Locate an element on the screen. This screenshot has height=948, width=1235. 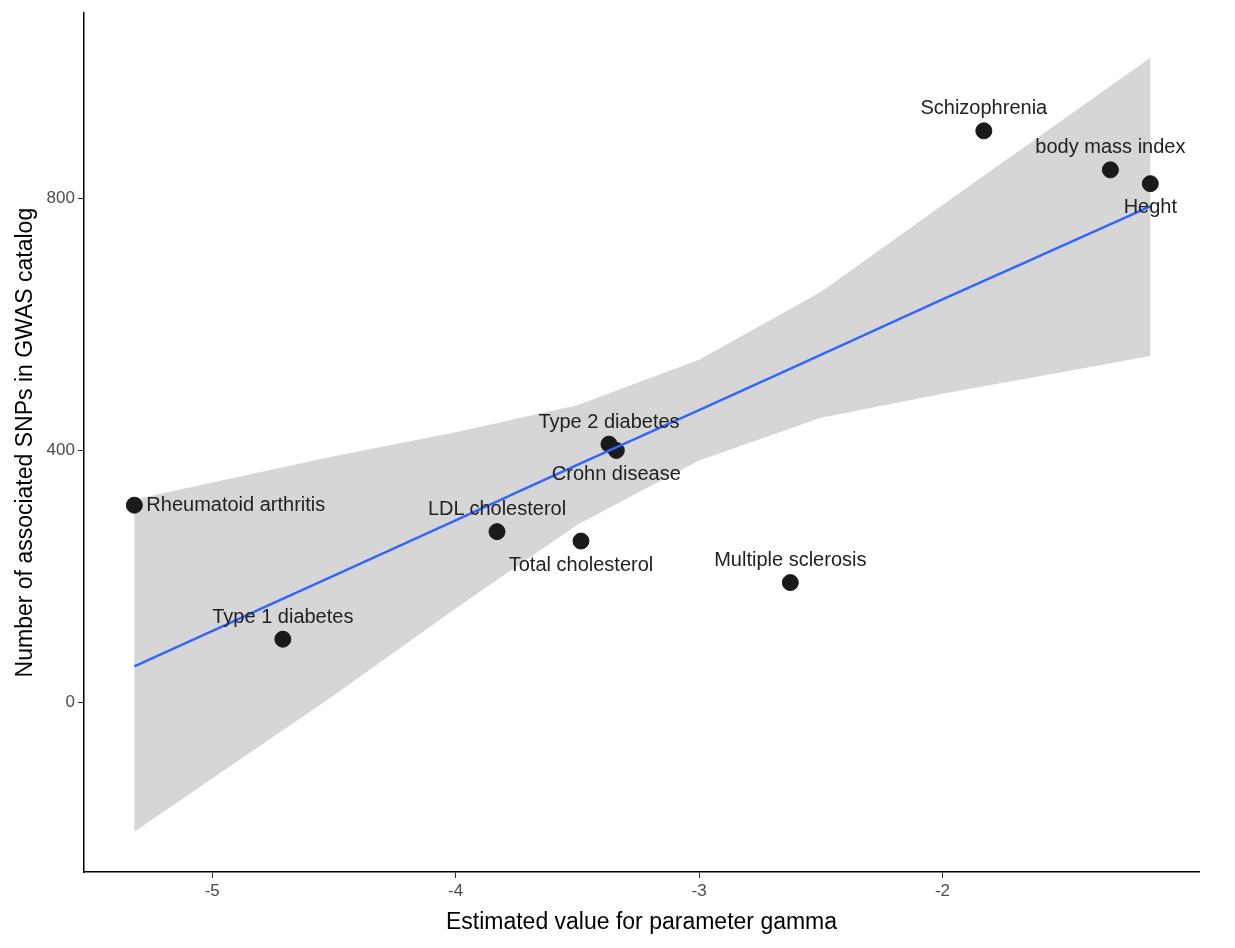
y-axis-title: Number of associated SNPs in GWAS catalog is located at coordinates (24, 442).